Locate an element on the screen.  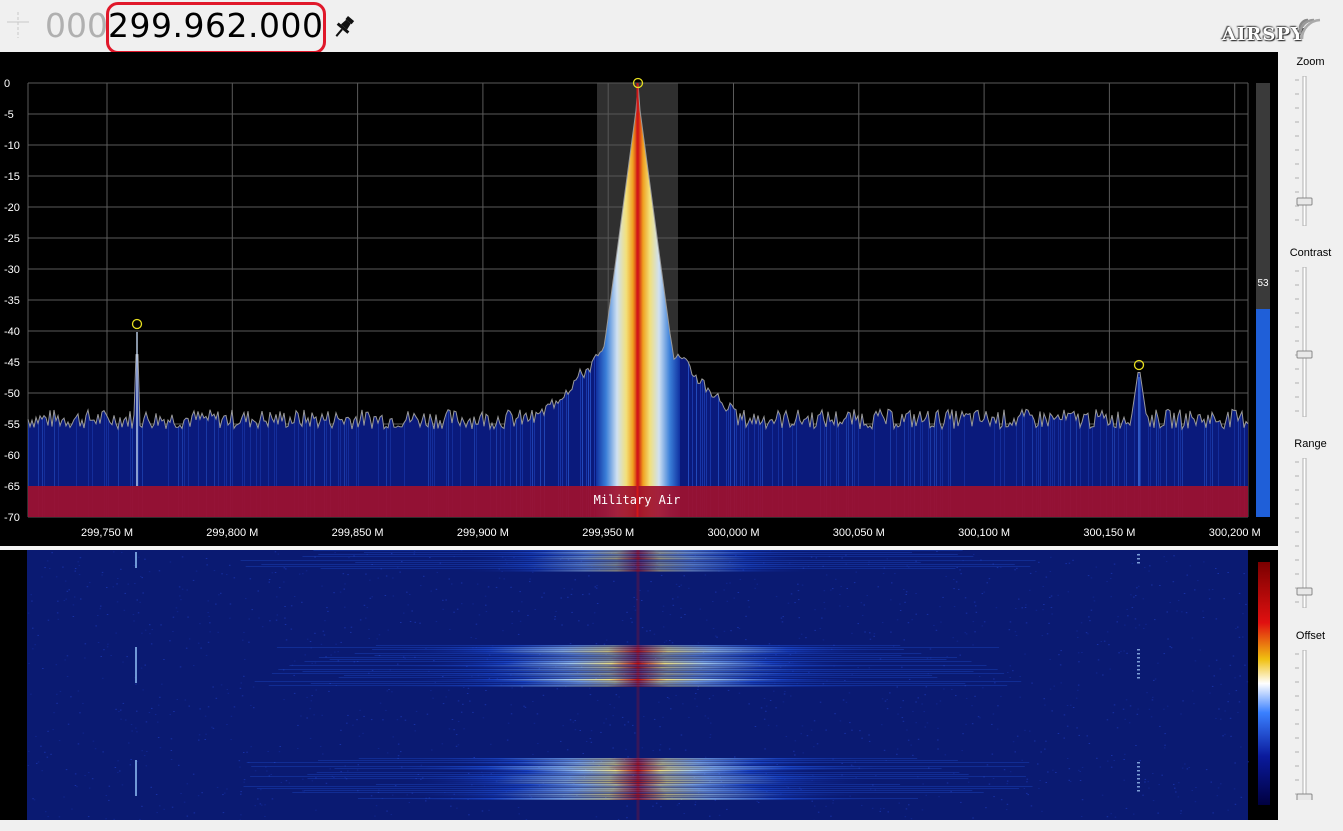
db-tick-label: -65 is located at coordinates (12, 487).